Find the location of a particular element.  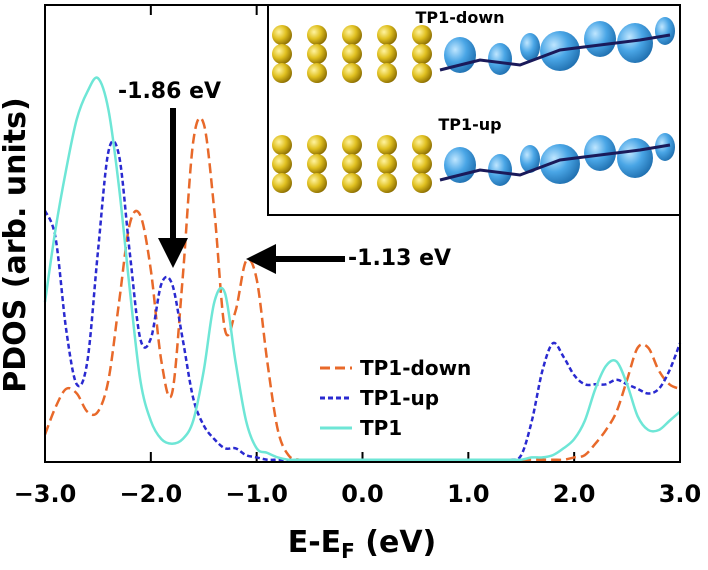

annotation: -1.86 eV is located at coordinates (169, 91).